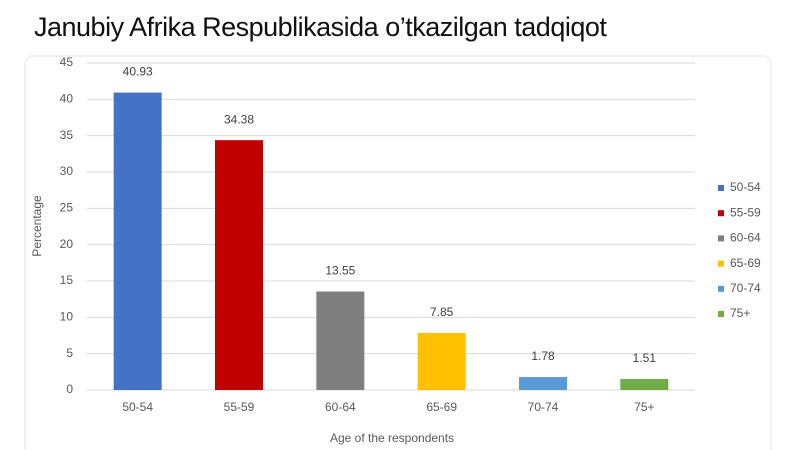  What do you see at coordinates (740, 313) in the screenshot?
I see `legend-label: 75+` at bounding box center [740, 313].